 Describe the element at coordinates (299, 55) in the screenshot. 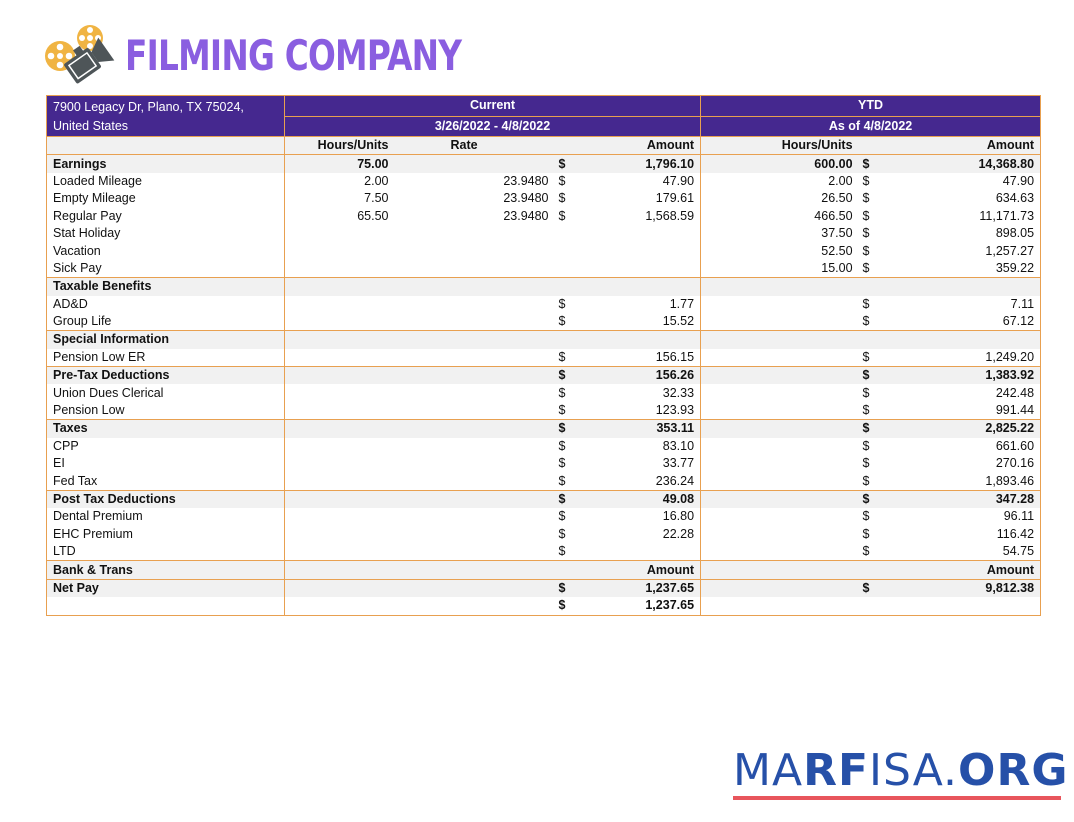

I see `company-logo: FILMING COMPANY` at that location.